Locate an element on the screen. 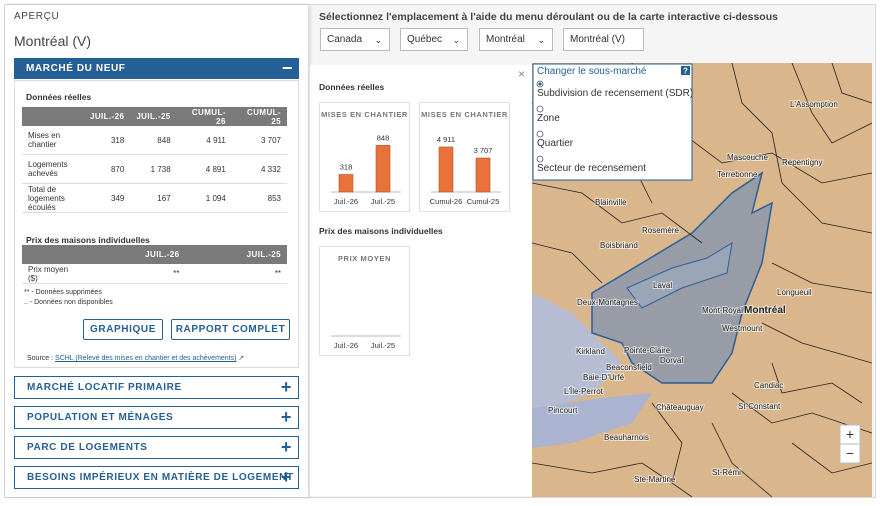 The height and width of the screenshot is (506, 880). value-label: 3 707 is located at coordinates (483, 150).